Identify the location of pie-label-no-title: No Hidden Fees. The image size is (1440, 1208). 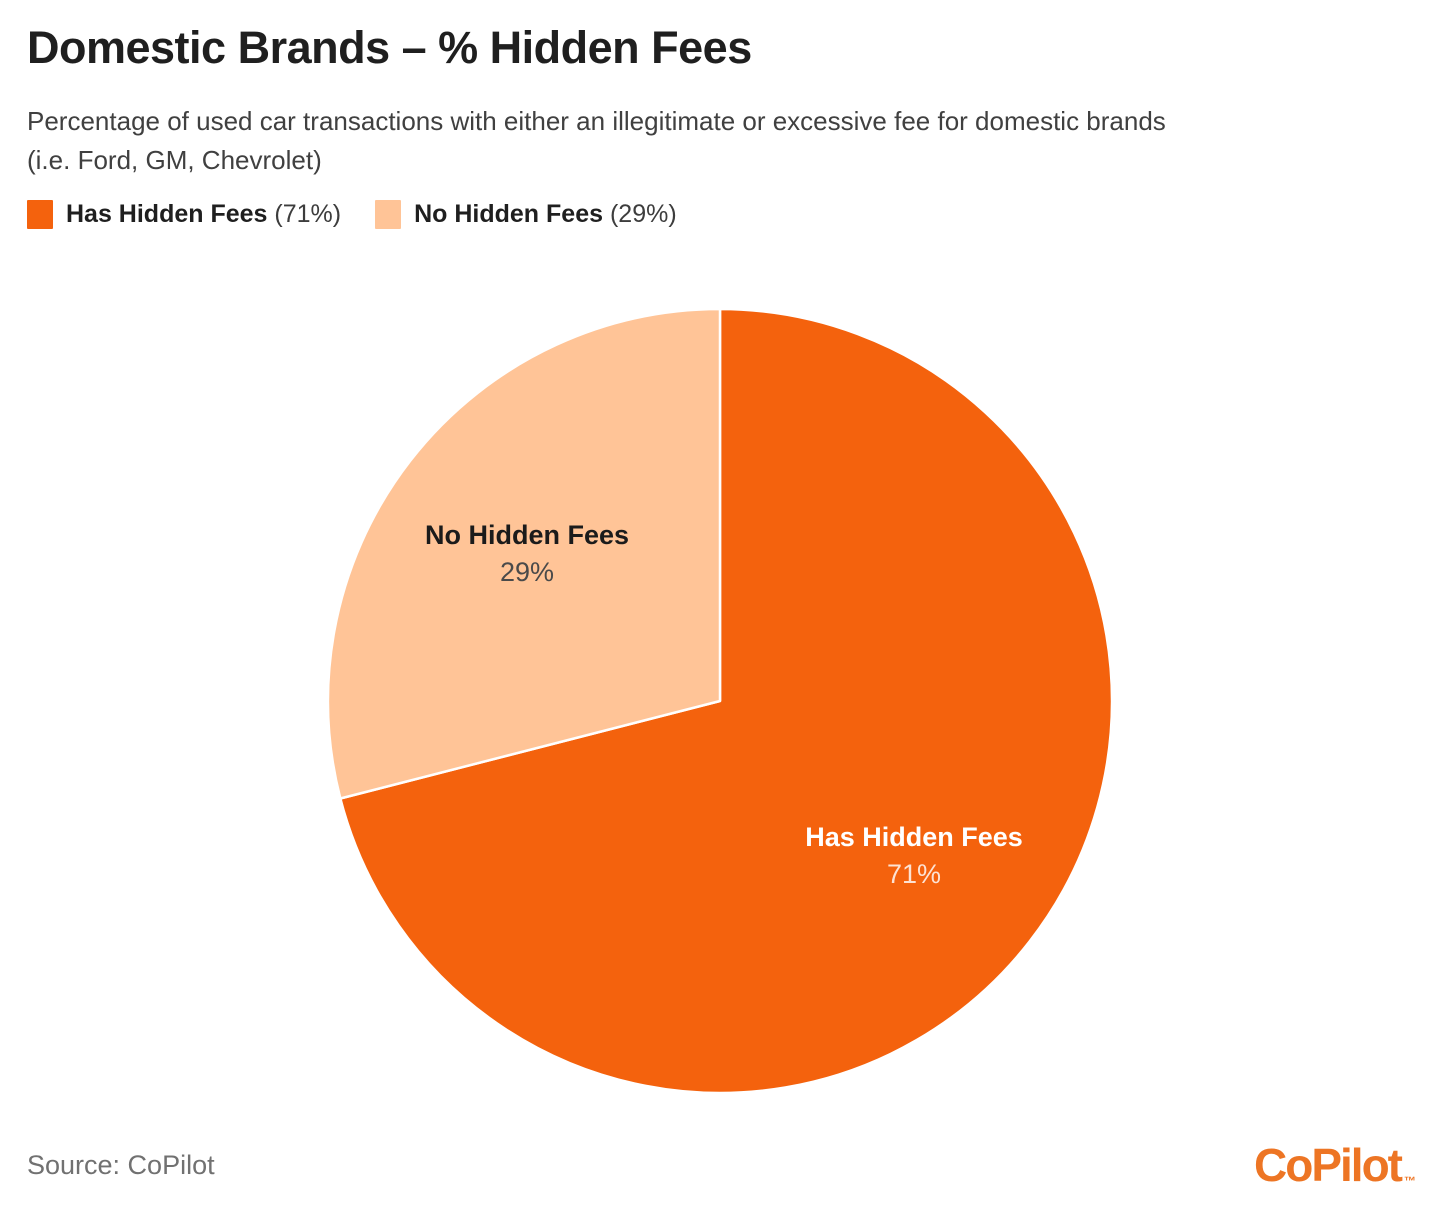
(527, 535).